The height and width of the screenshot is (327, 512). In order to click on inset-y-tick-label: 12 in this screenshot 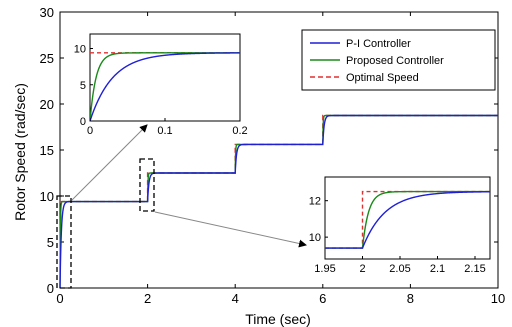, I will do `click(315, 202)`.